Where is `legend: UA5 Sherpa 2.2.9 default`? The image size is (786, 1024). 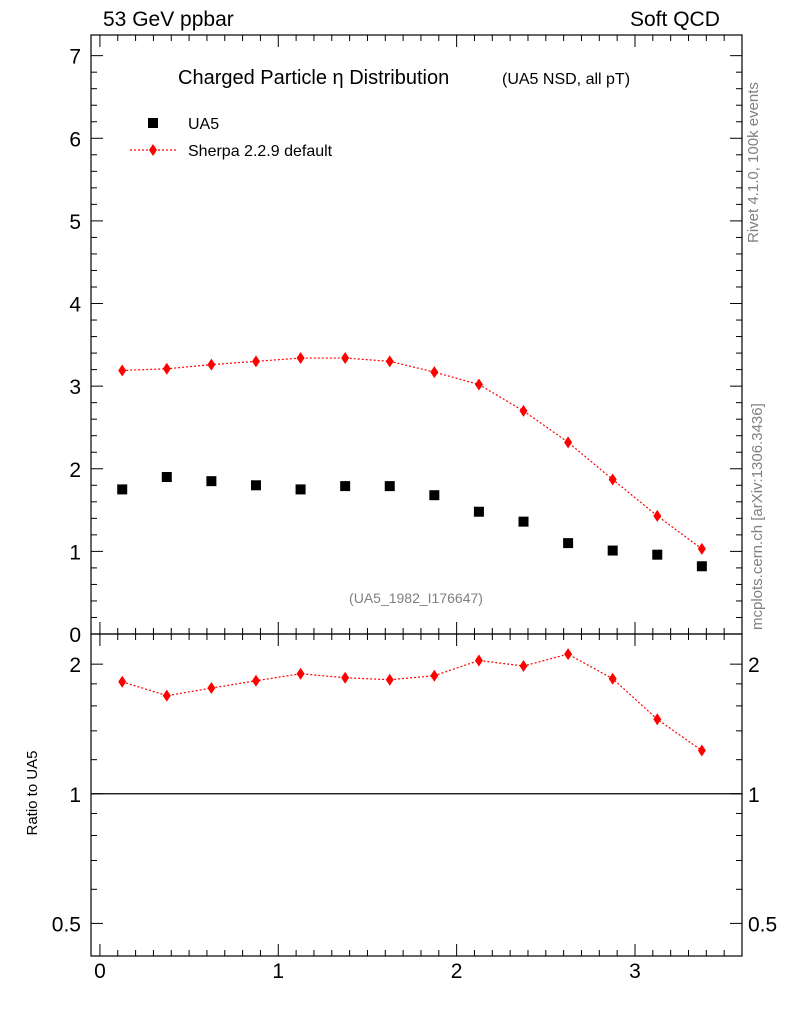
legend: UA5 Sherpa 2.2.9 default is located at coordinates (231, 138).